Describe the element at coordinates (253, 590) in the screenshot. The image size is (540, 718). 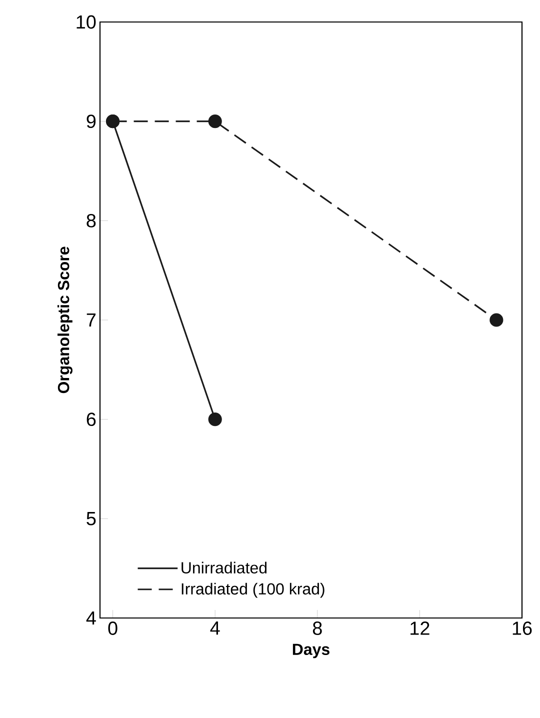
I see `legend-label: Irradiated (100 krad)` at that location.